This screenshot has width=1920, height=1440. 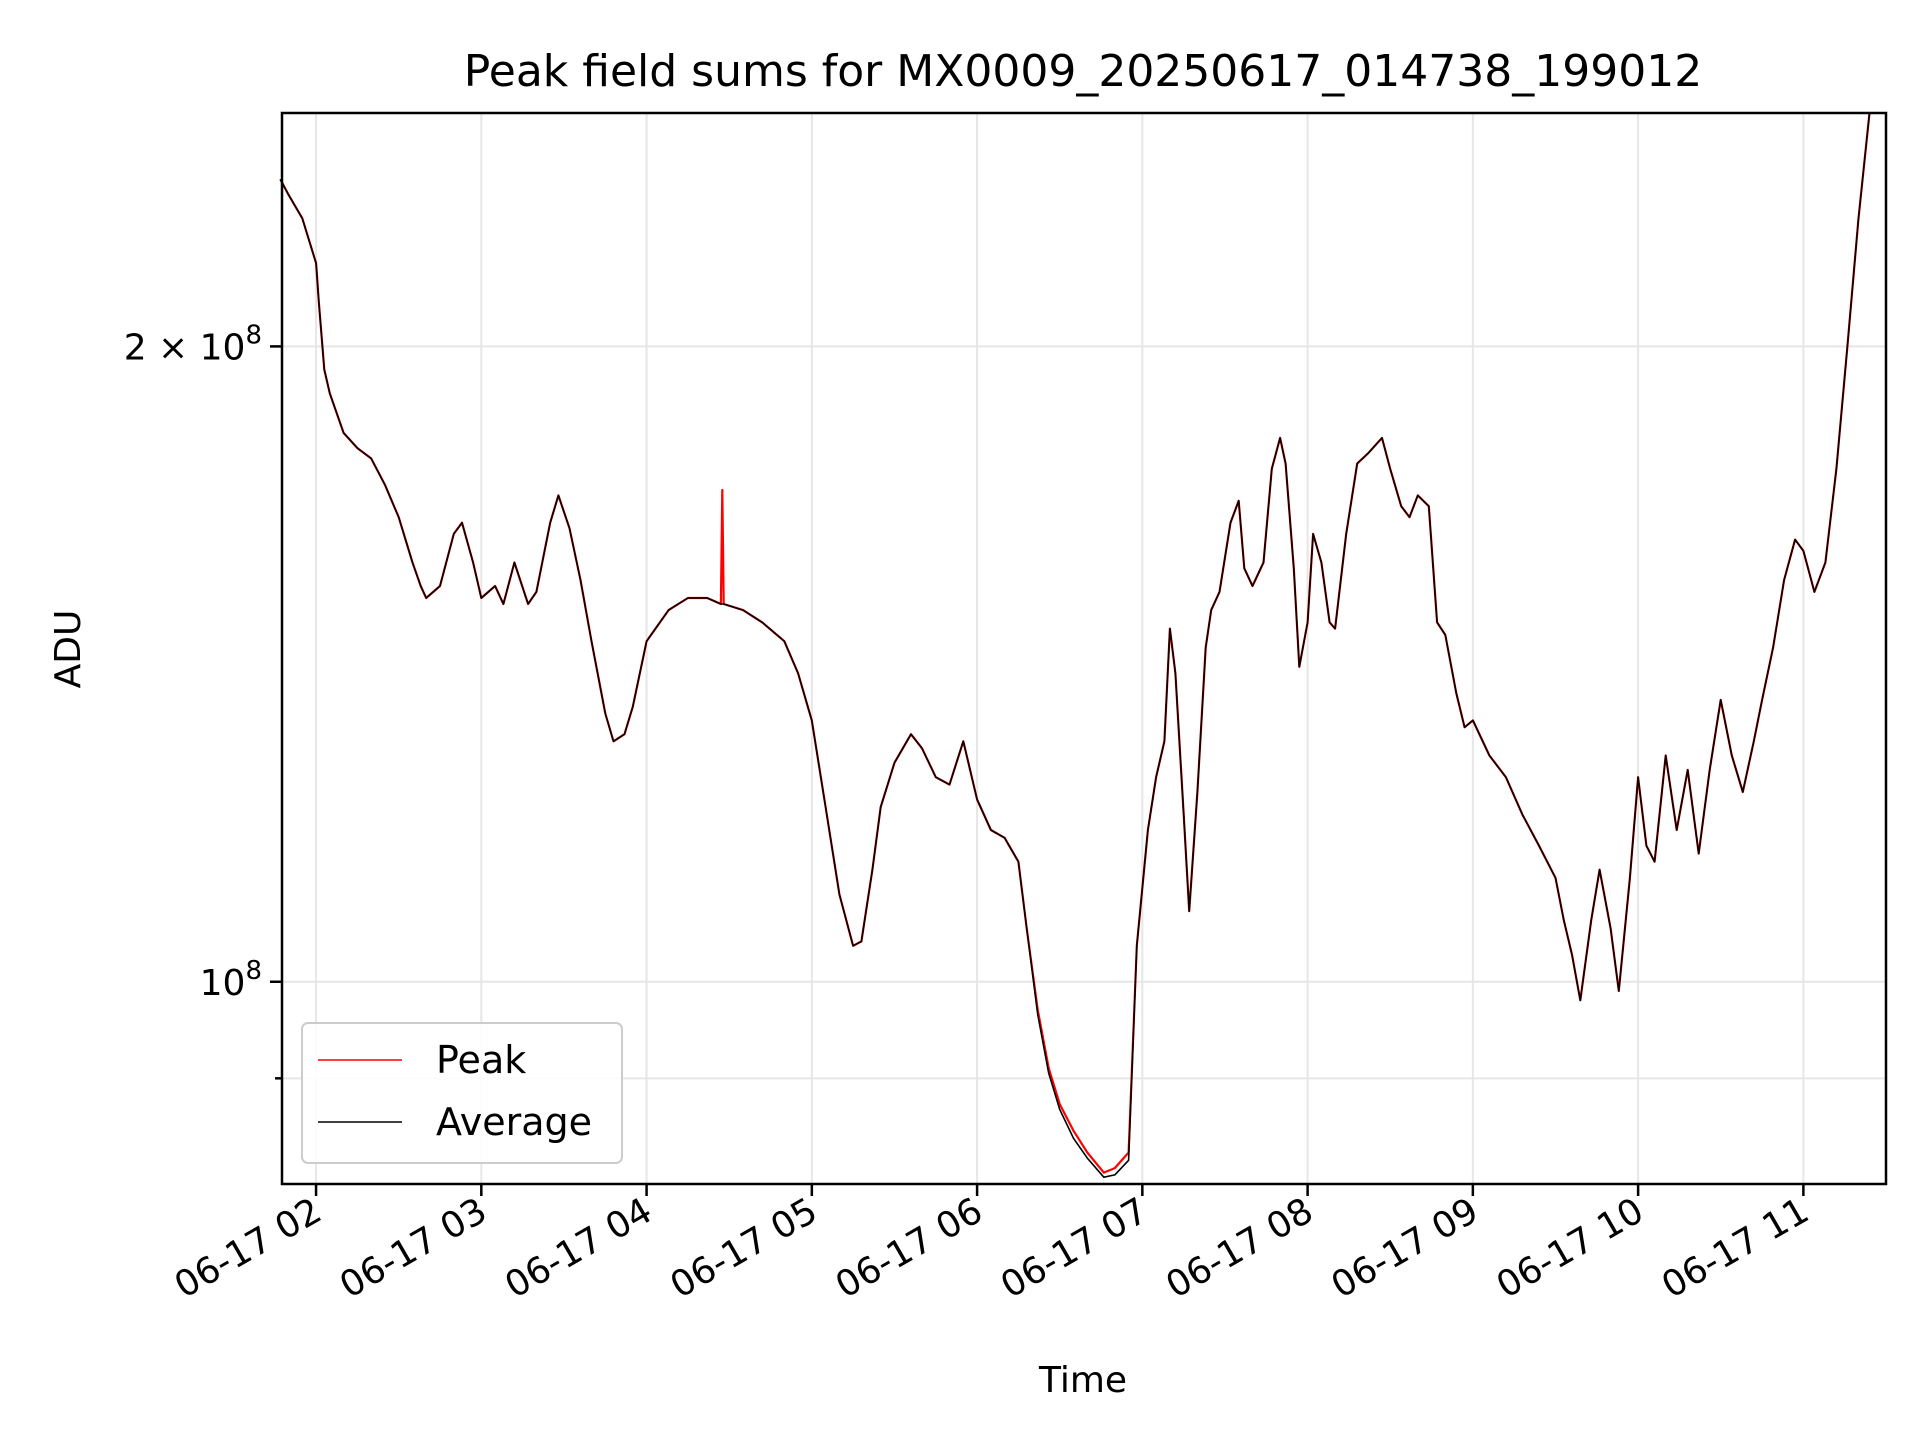 What do you see at coordinates (481, 1060) in the screenshot?
I see `legend-label-peak: Peak` at bounding box center [481, 1060].